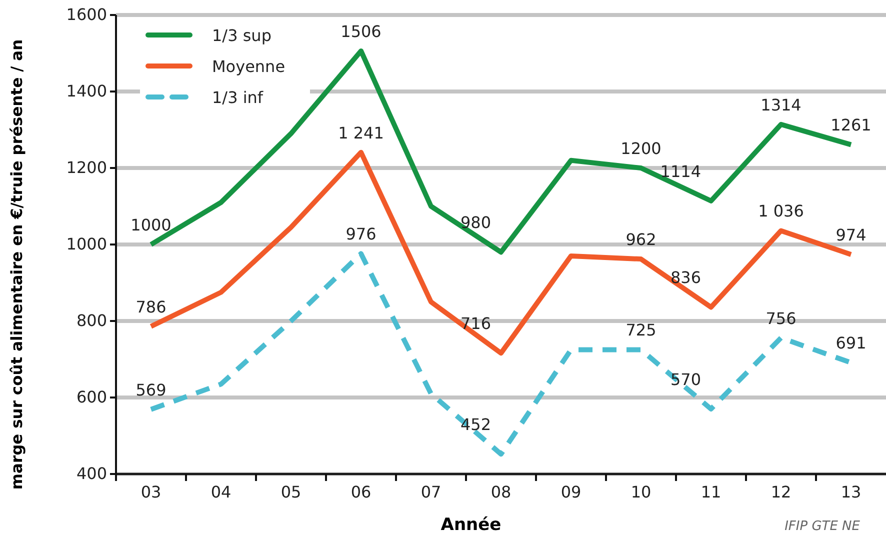 The image size is (886, 538). I want to click on x-tick-label: 12, so click(781, 492).